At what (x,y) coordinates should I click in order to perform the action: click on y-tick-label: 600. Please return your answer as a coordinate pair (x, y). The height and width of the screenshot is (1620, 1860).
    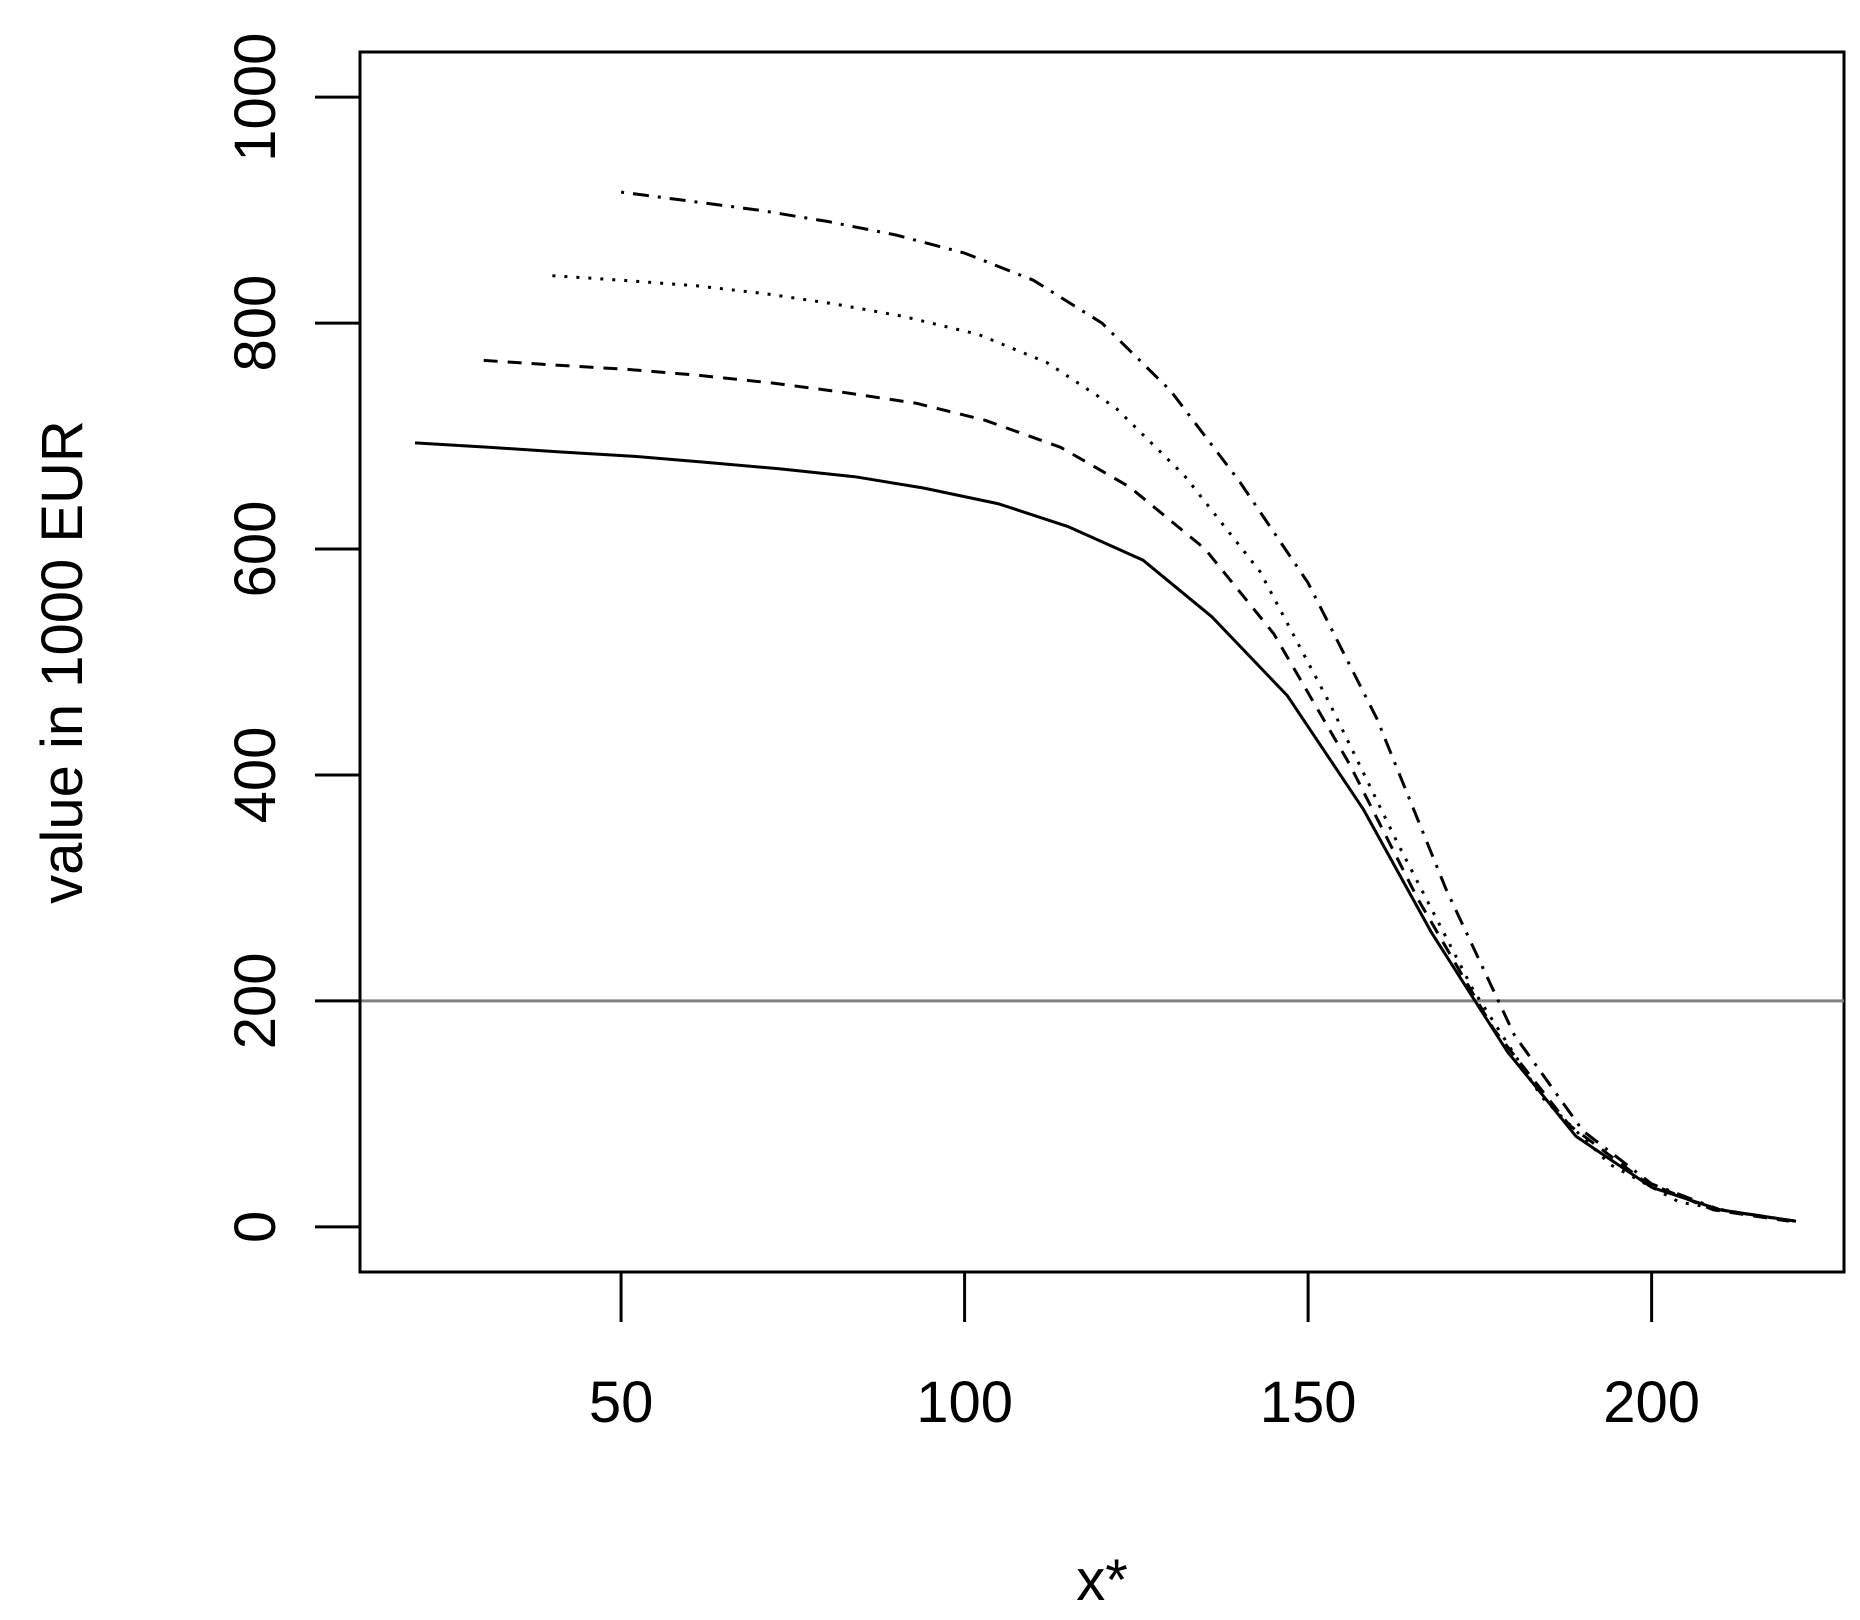
    Looking at the image, I should click on (255, 549).